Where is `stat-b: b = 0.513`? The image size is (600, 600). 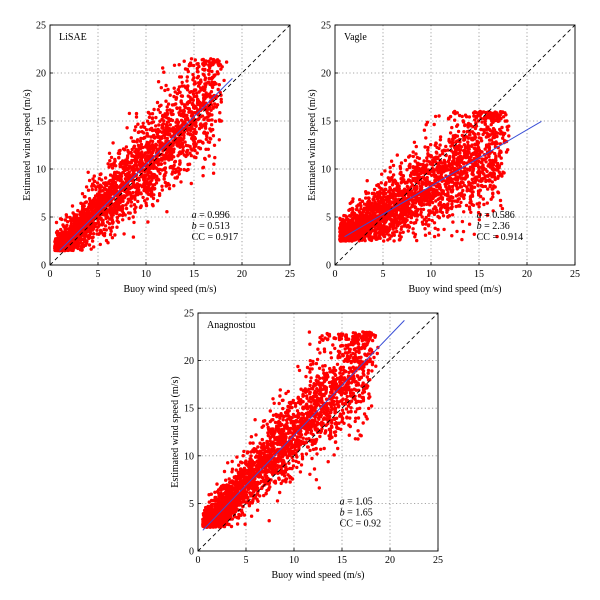
stat-b: b = 0.513 is located at coordinates (211, 226).